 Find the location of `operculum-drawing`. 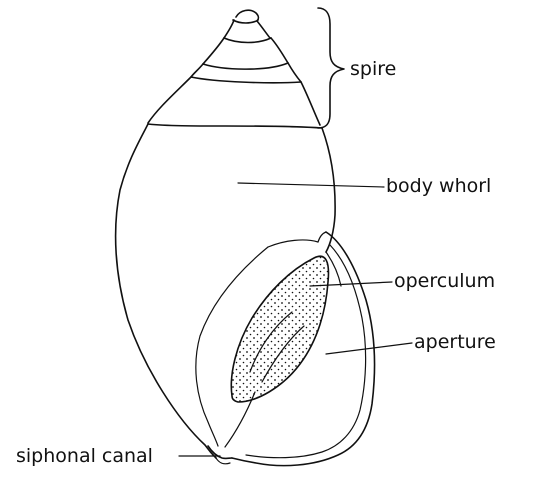

operculum-drawing is located at coordinates (280, 329).